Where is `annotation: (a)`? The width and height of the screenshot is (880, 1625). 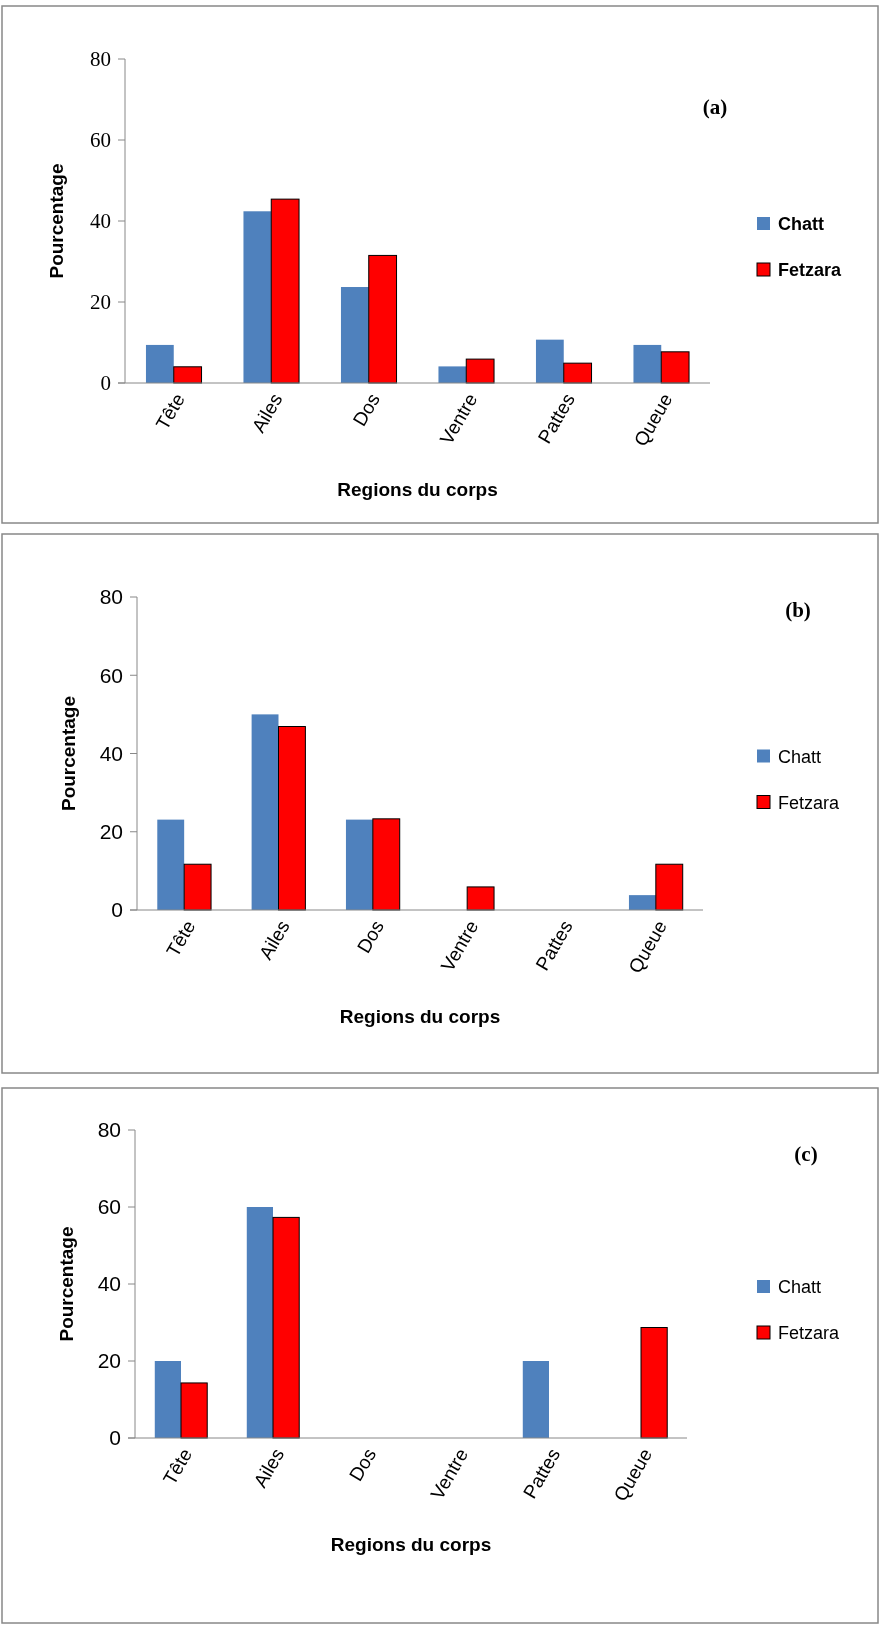
annotation: (a) is located at coordinates (715, 107).